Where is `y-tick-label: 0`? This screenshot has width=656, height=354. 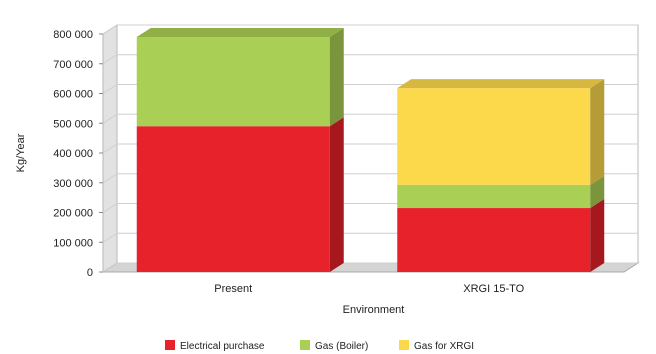 y-tick-label: 0 is located at coordinates (90, 273).